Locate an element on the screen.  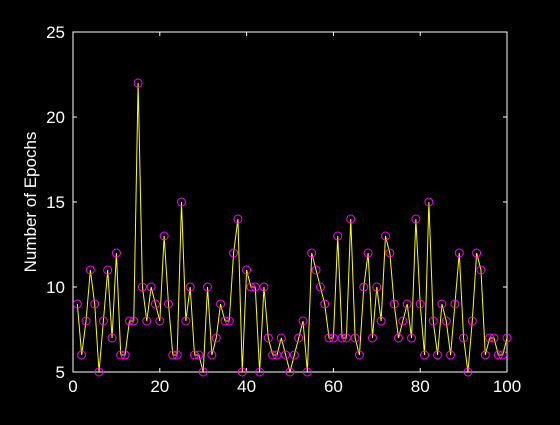
y-tick-label: 10 is located at coordinates (55, 287).